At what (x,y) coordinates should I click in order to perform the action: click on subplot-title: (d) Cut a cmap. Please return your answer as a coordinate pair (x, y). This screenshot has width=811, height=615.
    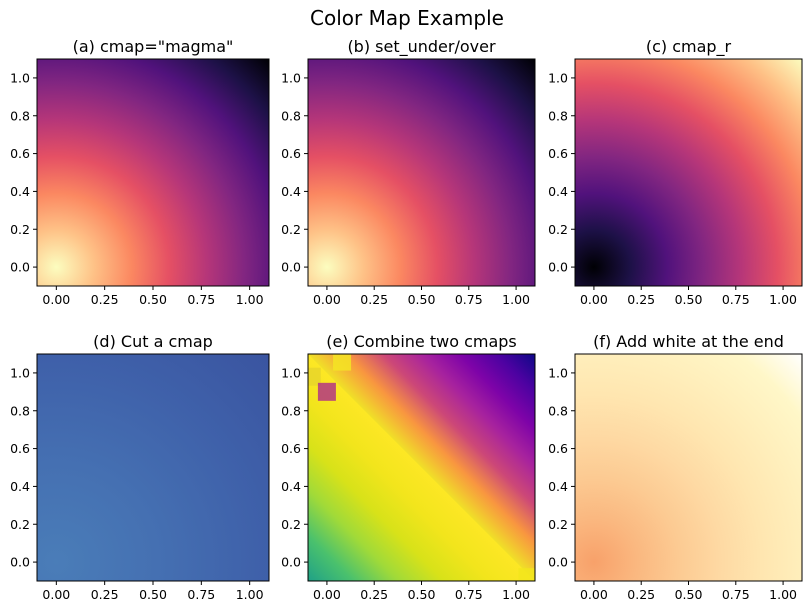
    Looking at the image, I should click on (153, 341).